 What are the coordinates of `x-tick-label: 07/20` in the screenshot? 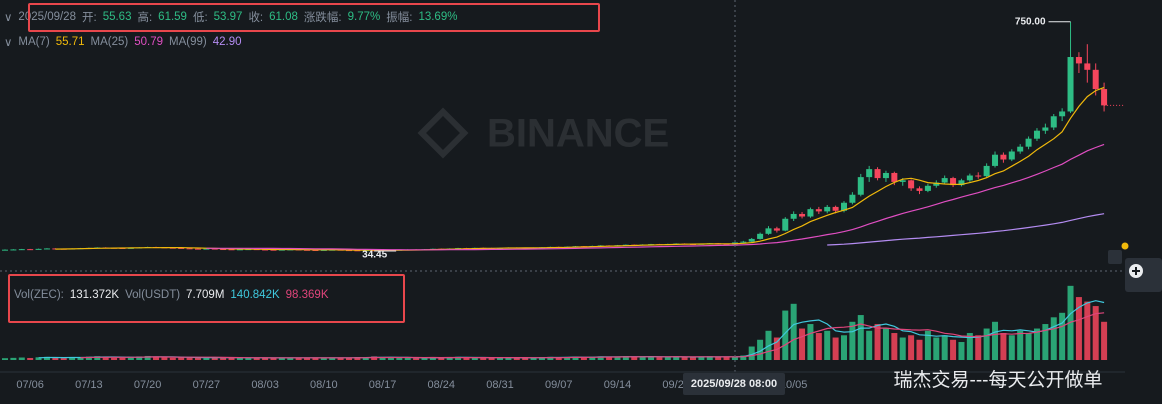 It's located at (148, 385).